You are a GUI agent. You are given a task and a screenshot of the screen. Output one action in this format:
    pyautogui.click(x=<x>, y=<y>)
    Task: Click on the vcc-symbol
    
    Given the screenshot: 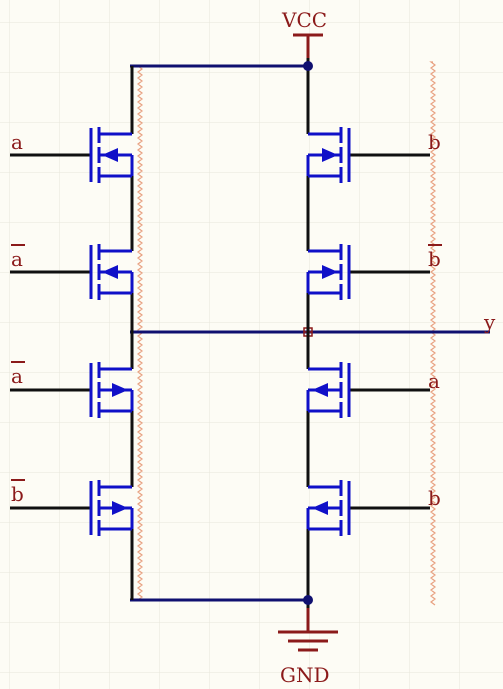 What is the action you would take?
    pyautogui.click(x=308, y=45)
    